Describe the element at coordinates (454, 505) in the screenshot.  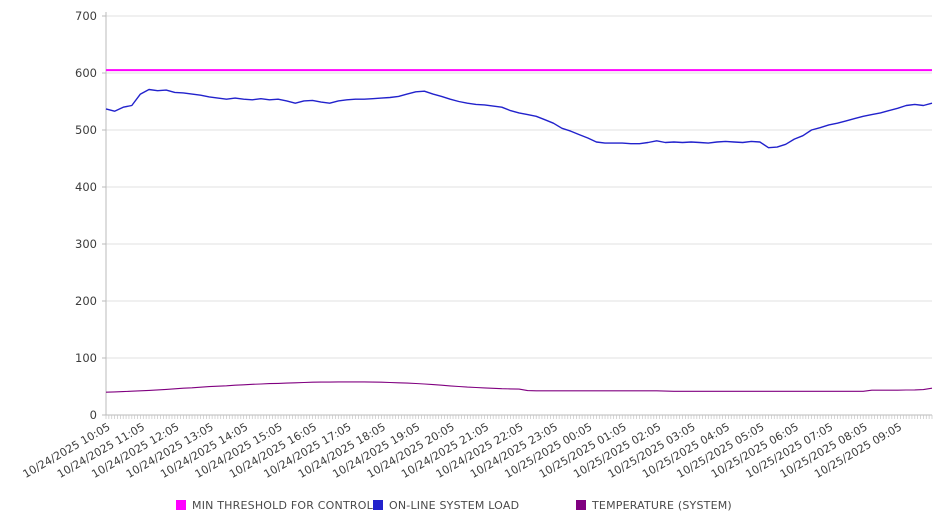
I see `legend-label: ON-LINE SYSTEM LOAD` at that location.